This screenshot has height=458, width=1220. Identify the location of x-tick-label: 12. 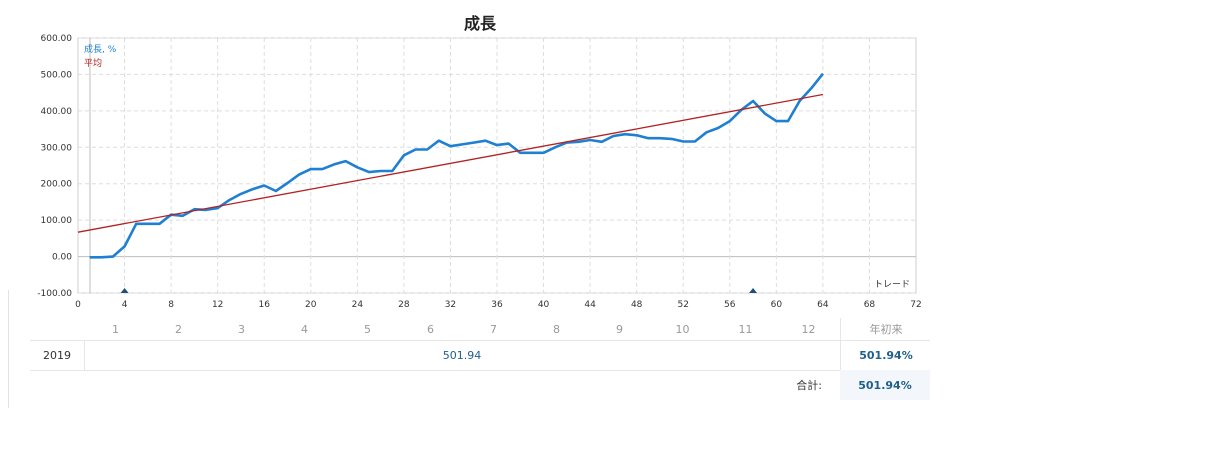
(217, 305).